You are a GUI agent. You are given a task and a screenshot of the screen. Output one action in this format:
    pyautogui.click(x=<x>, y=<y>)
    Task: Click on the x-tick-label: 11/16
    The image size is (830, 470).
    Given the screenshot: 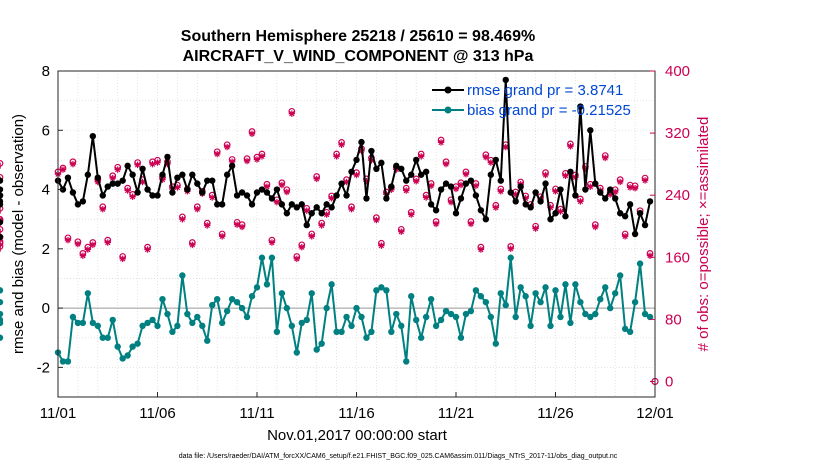 What is the action you would take?
    pyautogui.click(x=356, y=413)
    